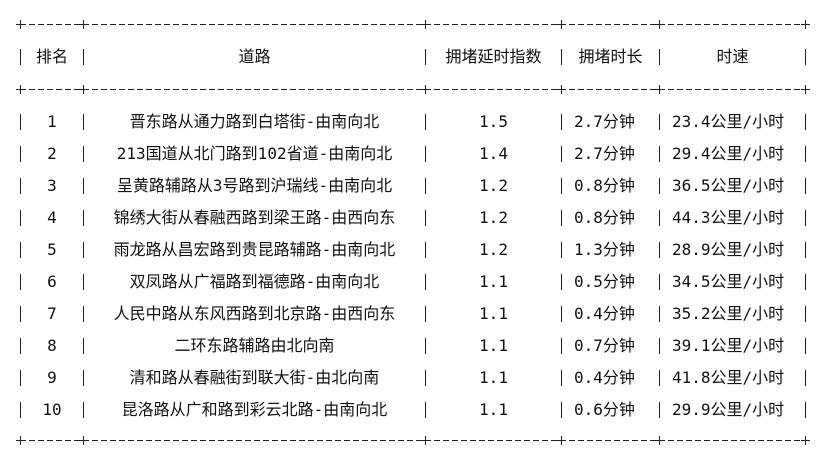 The width and height of the screenshot is (824, 464). I want to click on cell-speed: 41.8公里/小时, so click(728, 377).